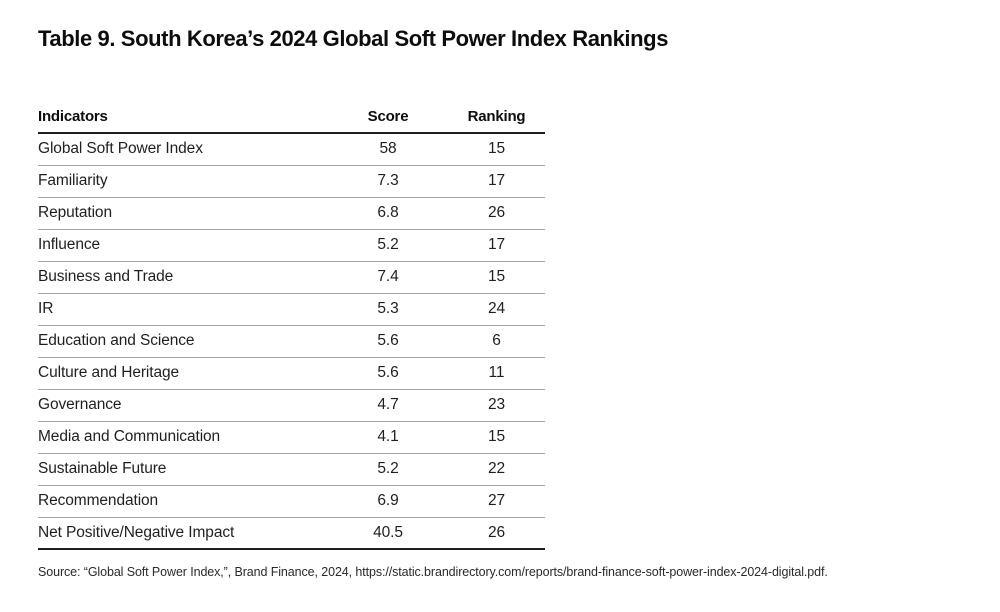 Image resolution: width=1000 pixels, height=612 pixels. Describe the element at coordinates (388, 277) in the screenshot. I see `cell-score: 7.4` at that location.